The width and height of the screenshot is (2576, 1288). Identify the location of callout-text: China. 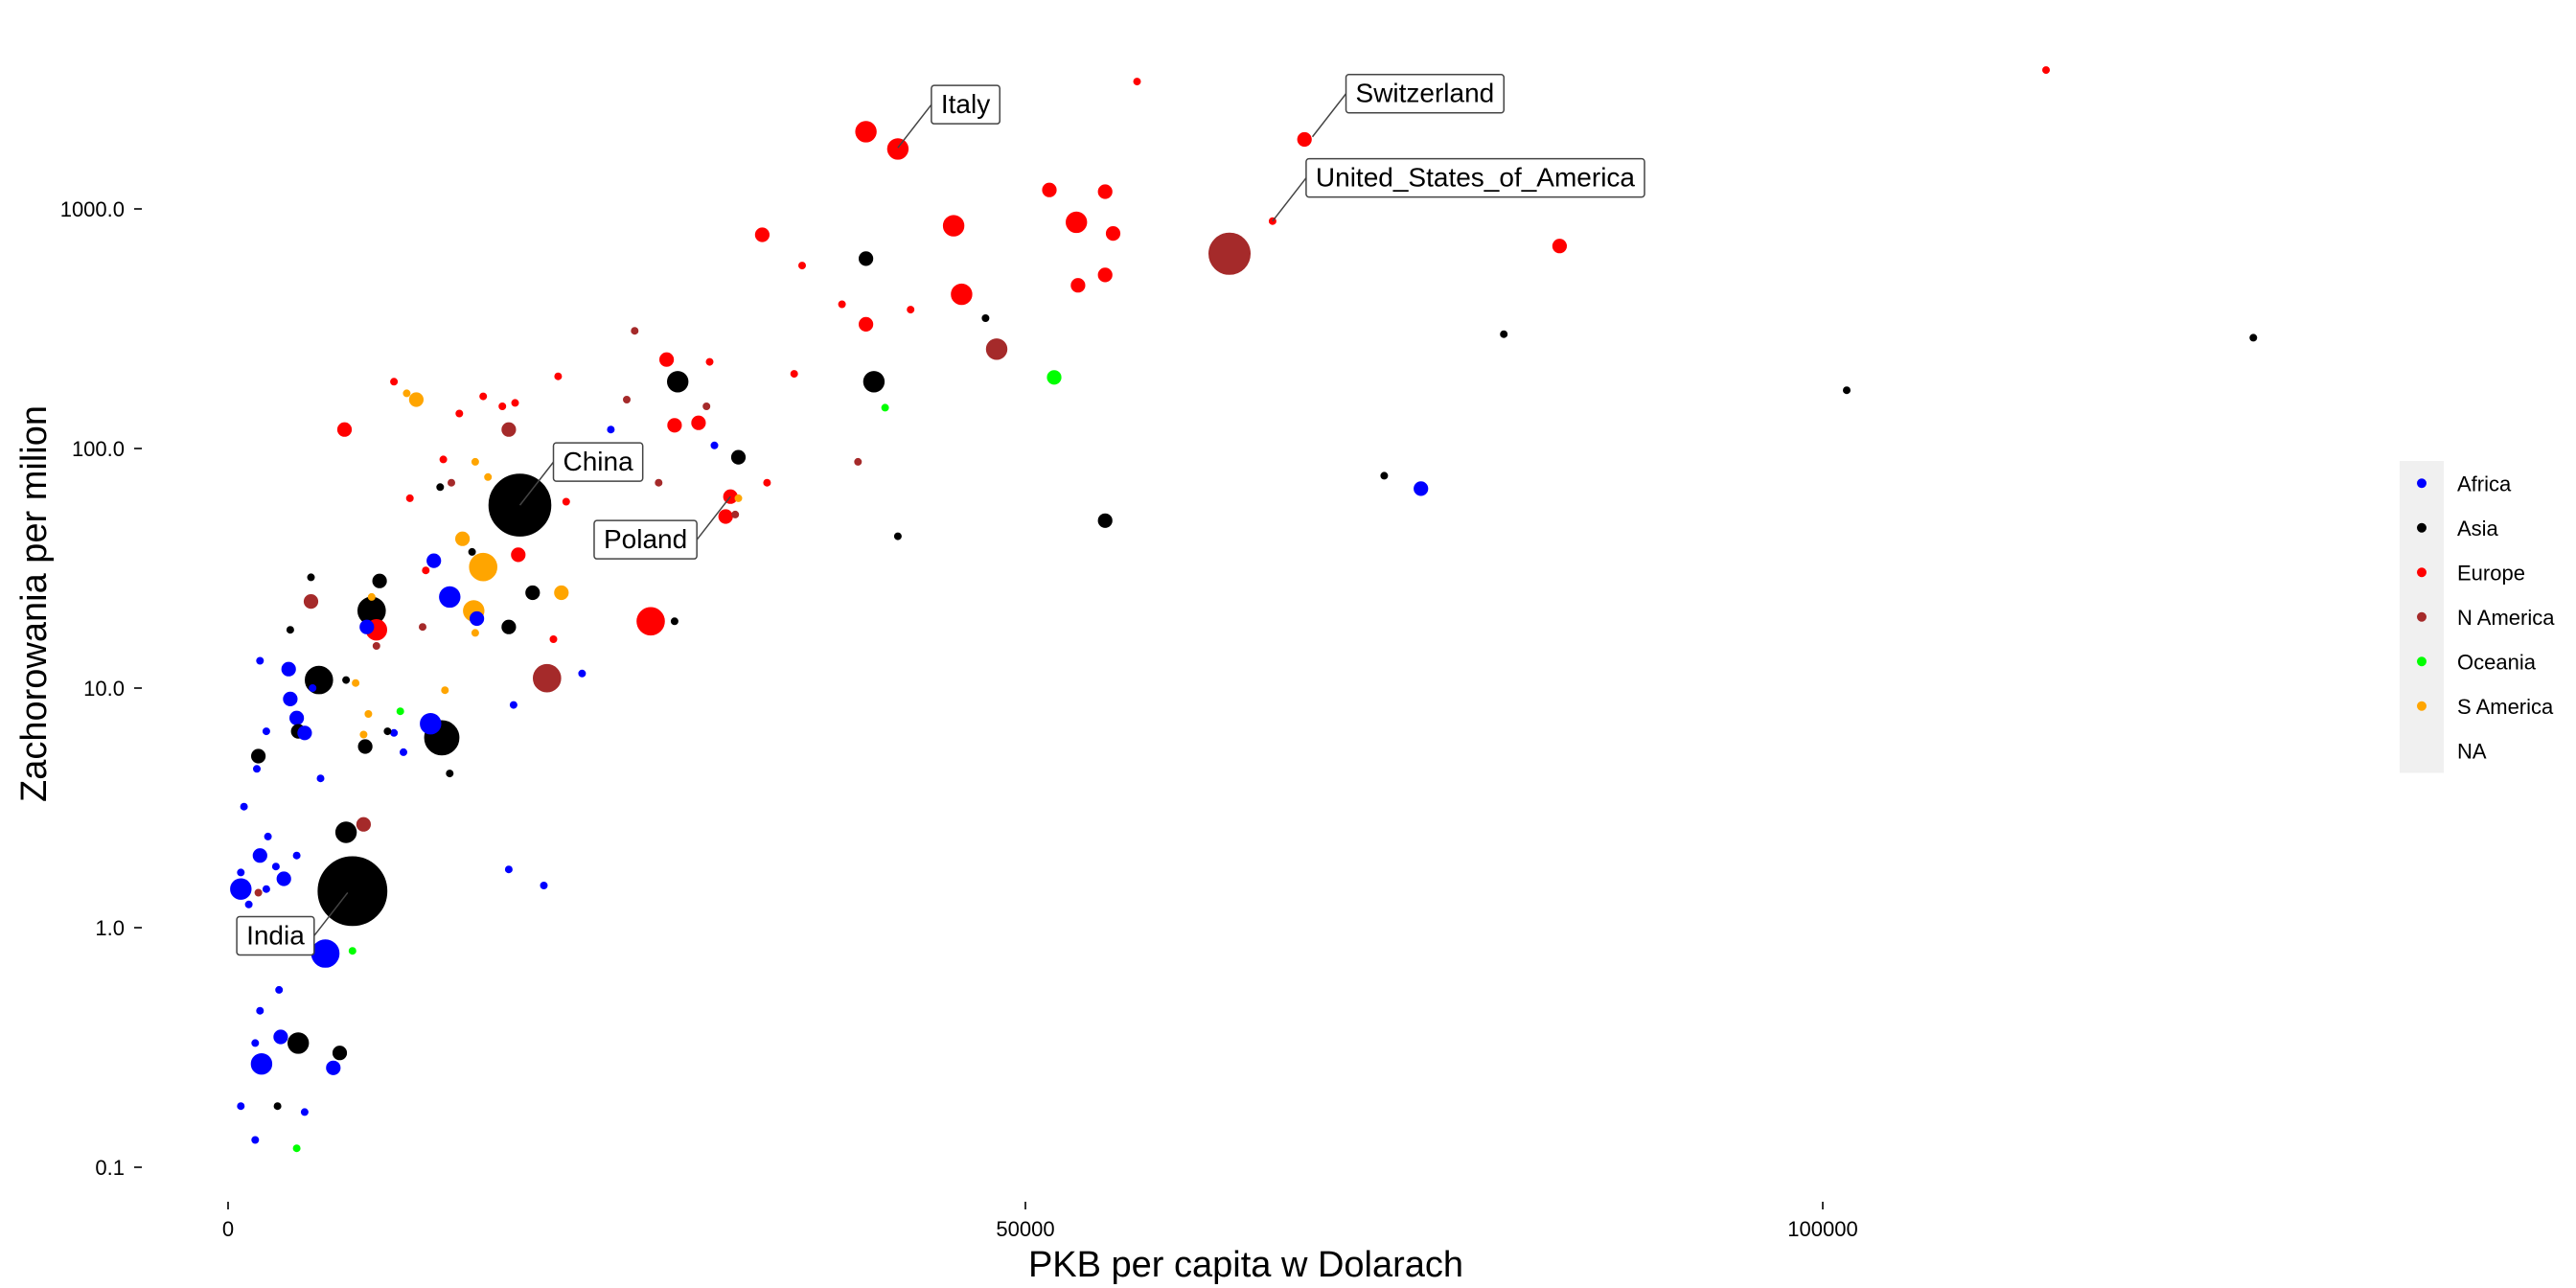
(599, 461).